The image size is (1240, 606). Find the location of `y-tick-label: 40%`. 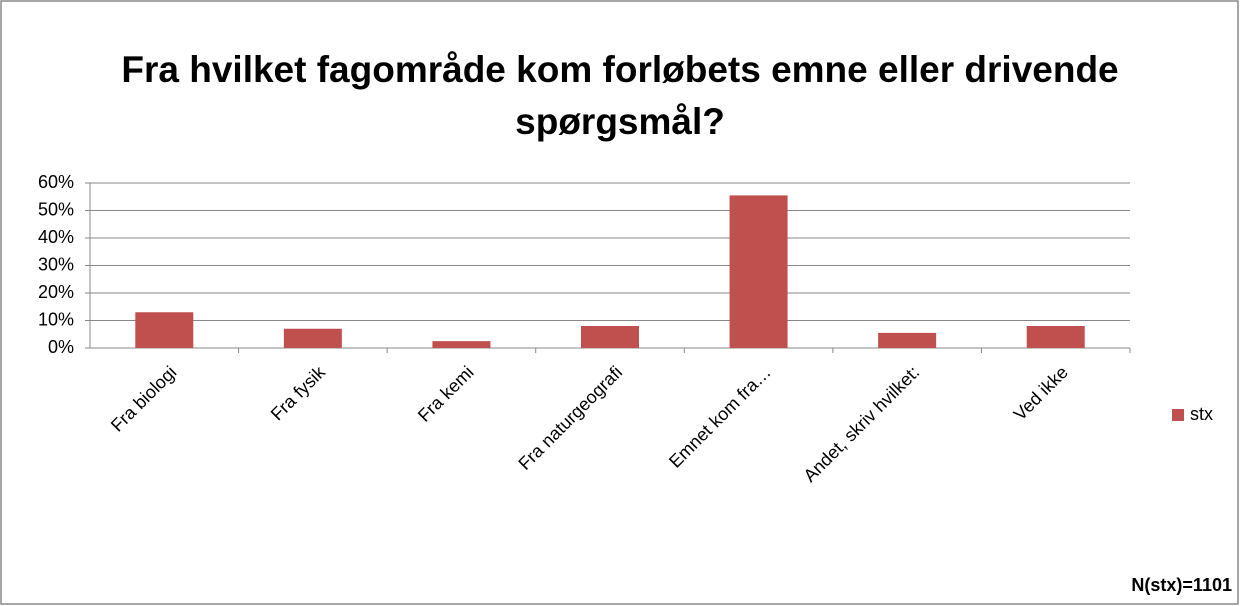

y-tick-label: 40% is located at coordinates (56, 237).